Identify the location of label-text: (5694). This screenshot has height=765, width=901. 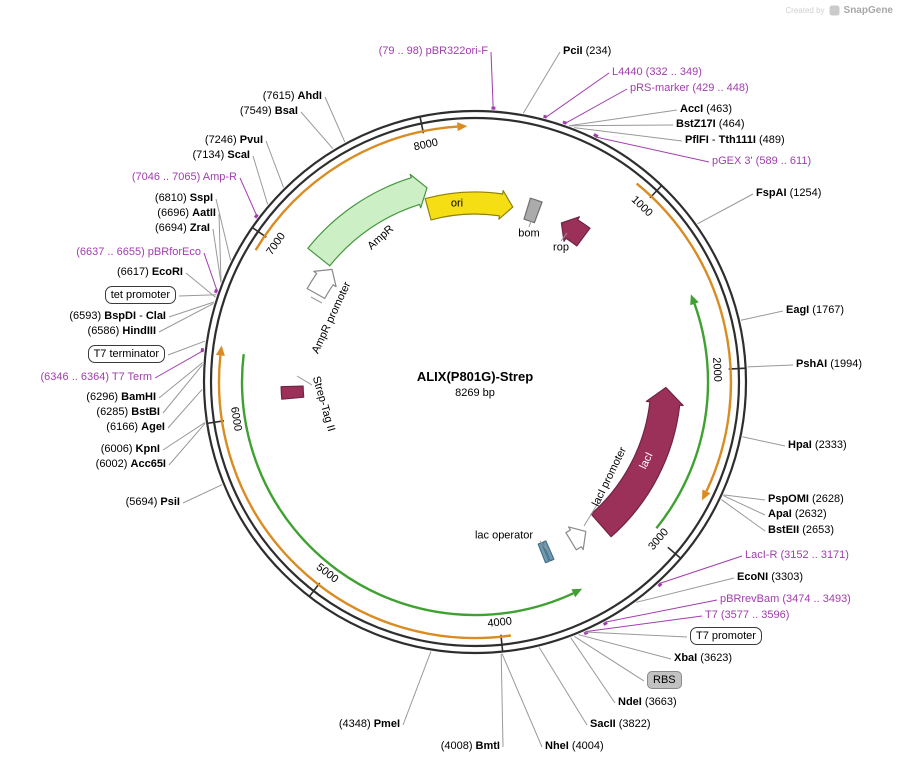
(143, 502).